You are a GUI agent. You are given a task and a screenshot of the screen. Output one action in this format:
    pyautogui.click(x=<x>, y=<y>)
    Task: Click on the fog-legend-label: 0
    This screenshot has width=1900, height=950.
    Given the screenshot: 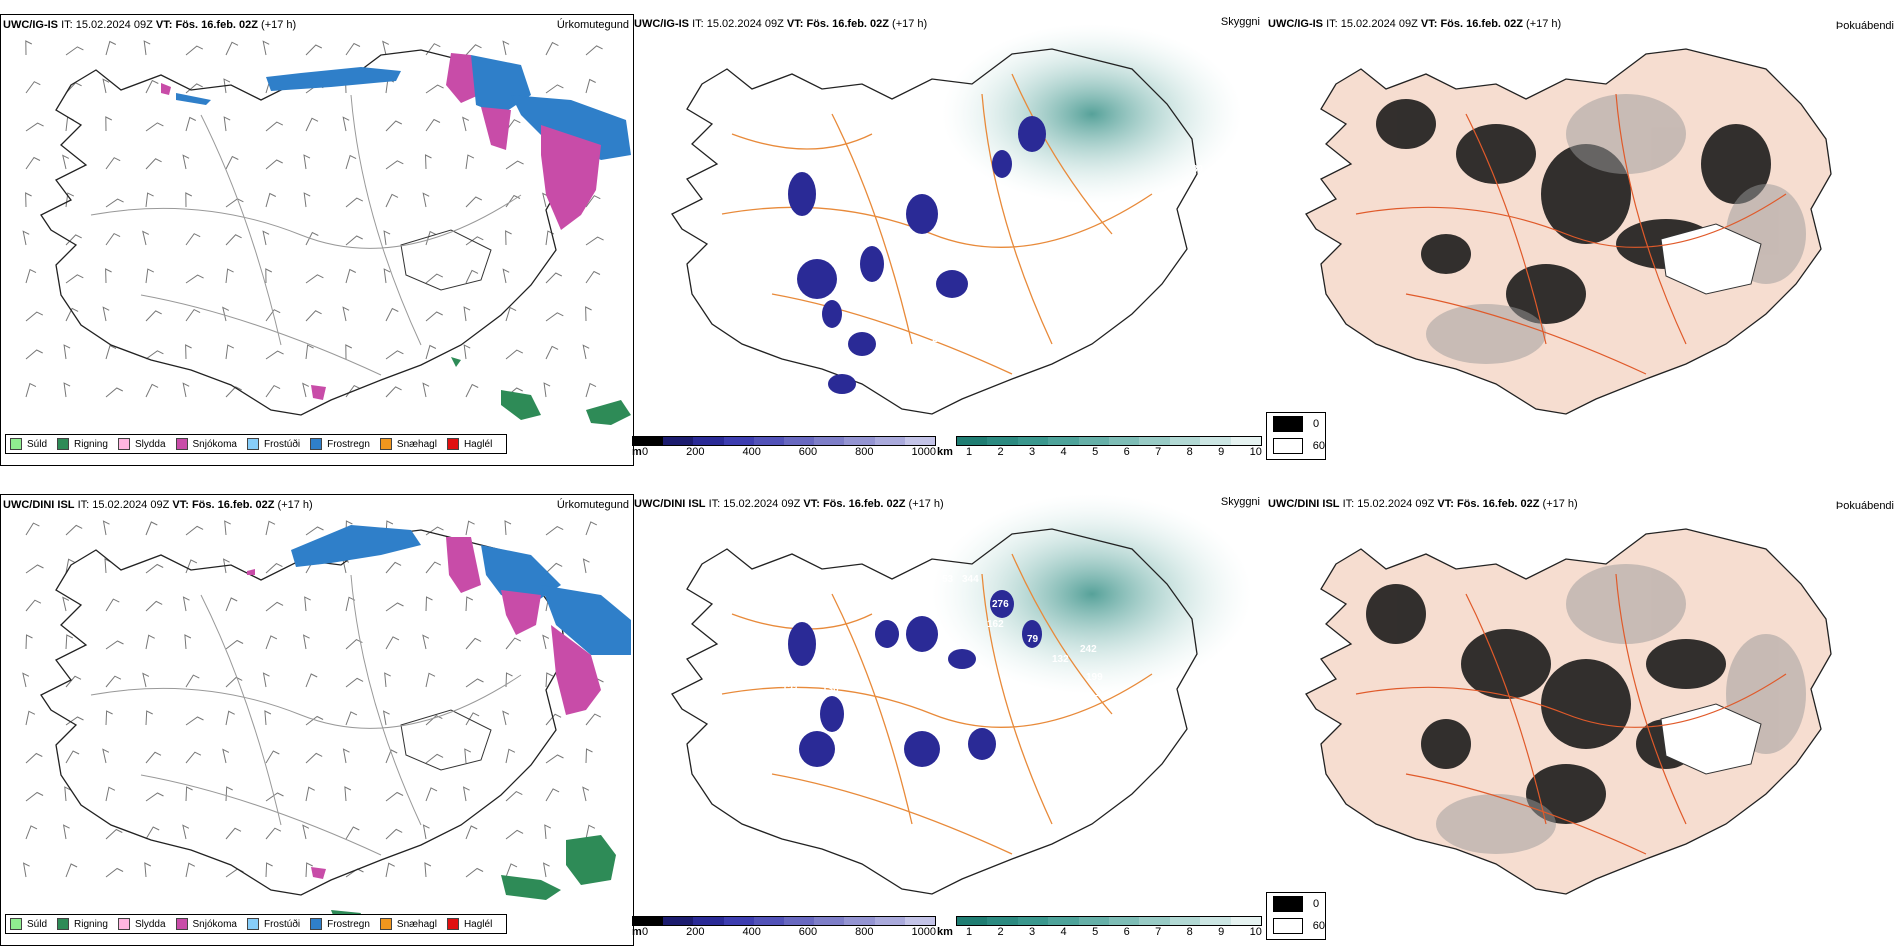 What is the action you would take?
    pyautogui.click(x=1316, y=424)
    